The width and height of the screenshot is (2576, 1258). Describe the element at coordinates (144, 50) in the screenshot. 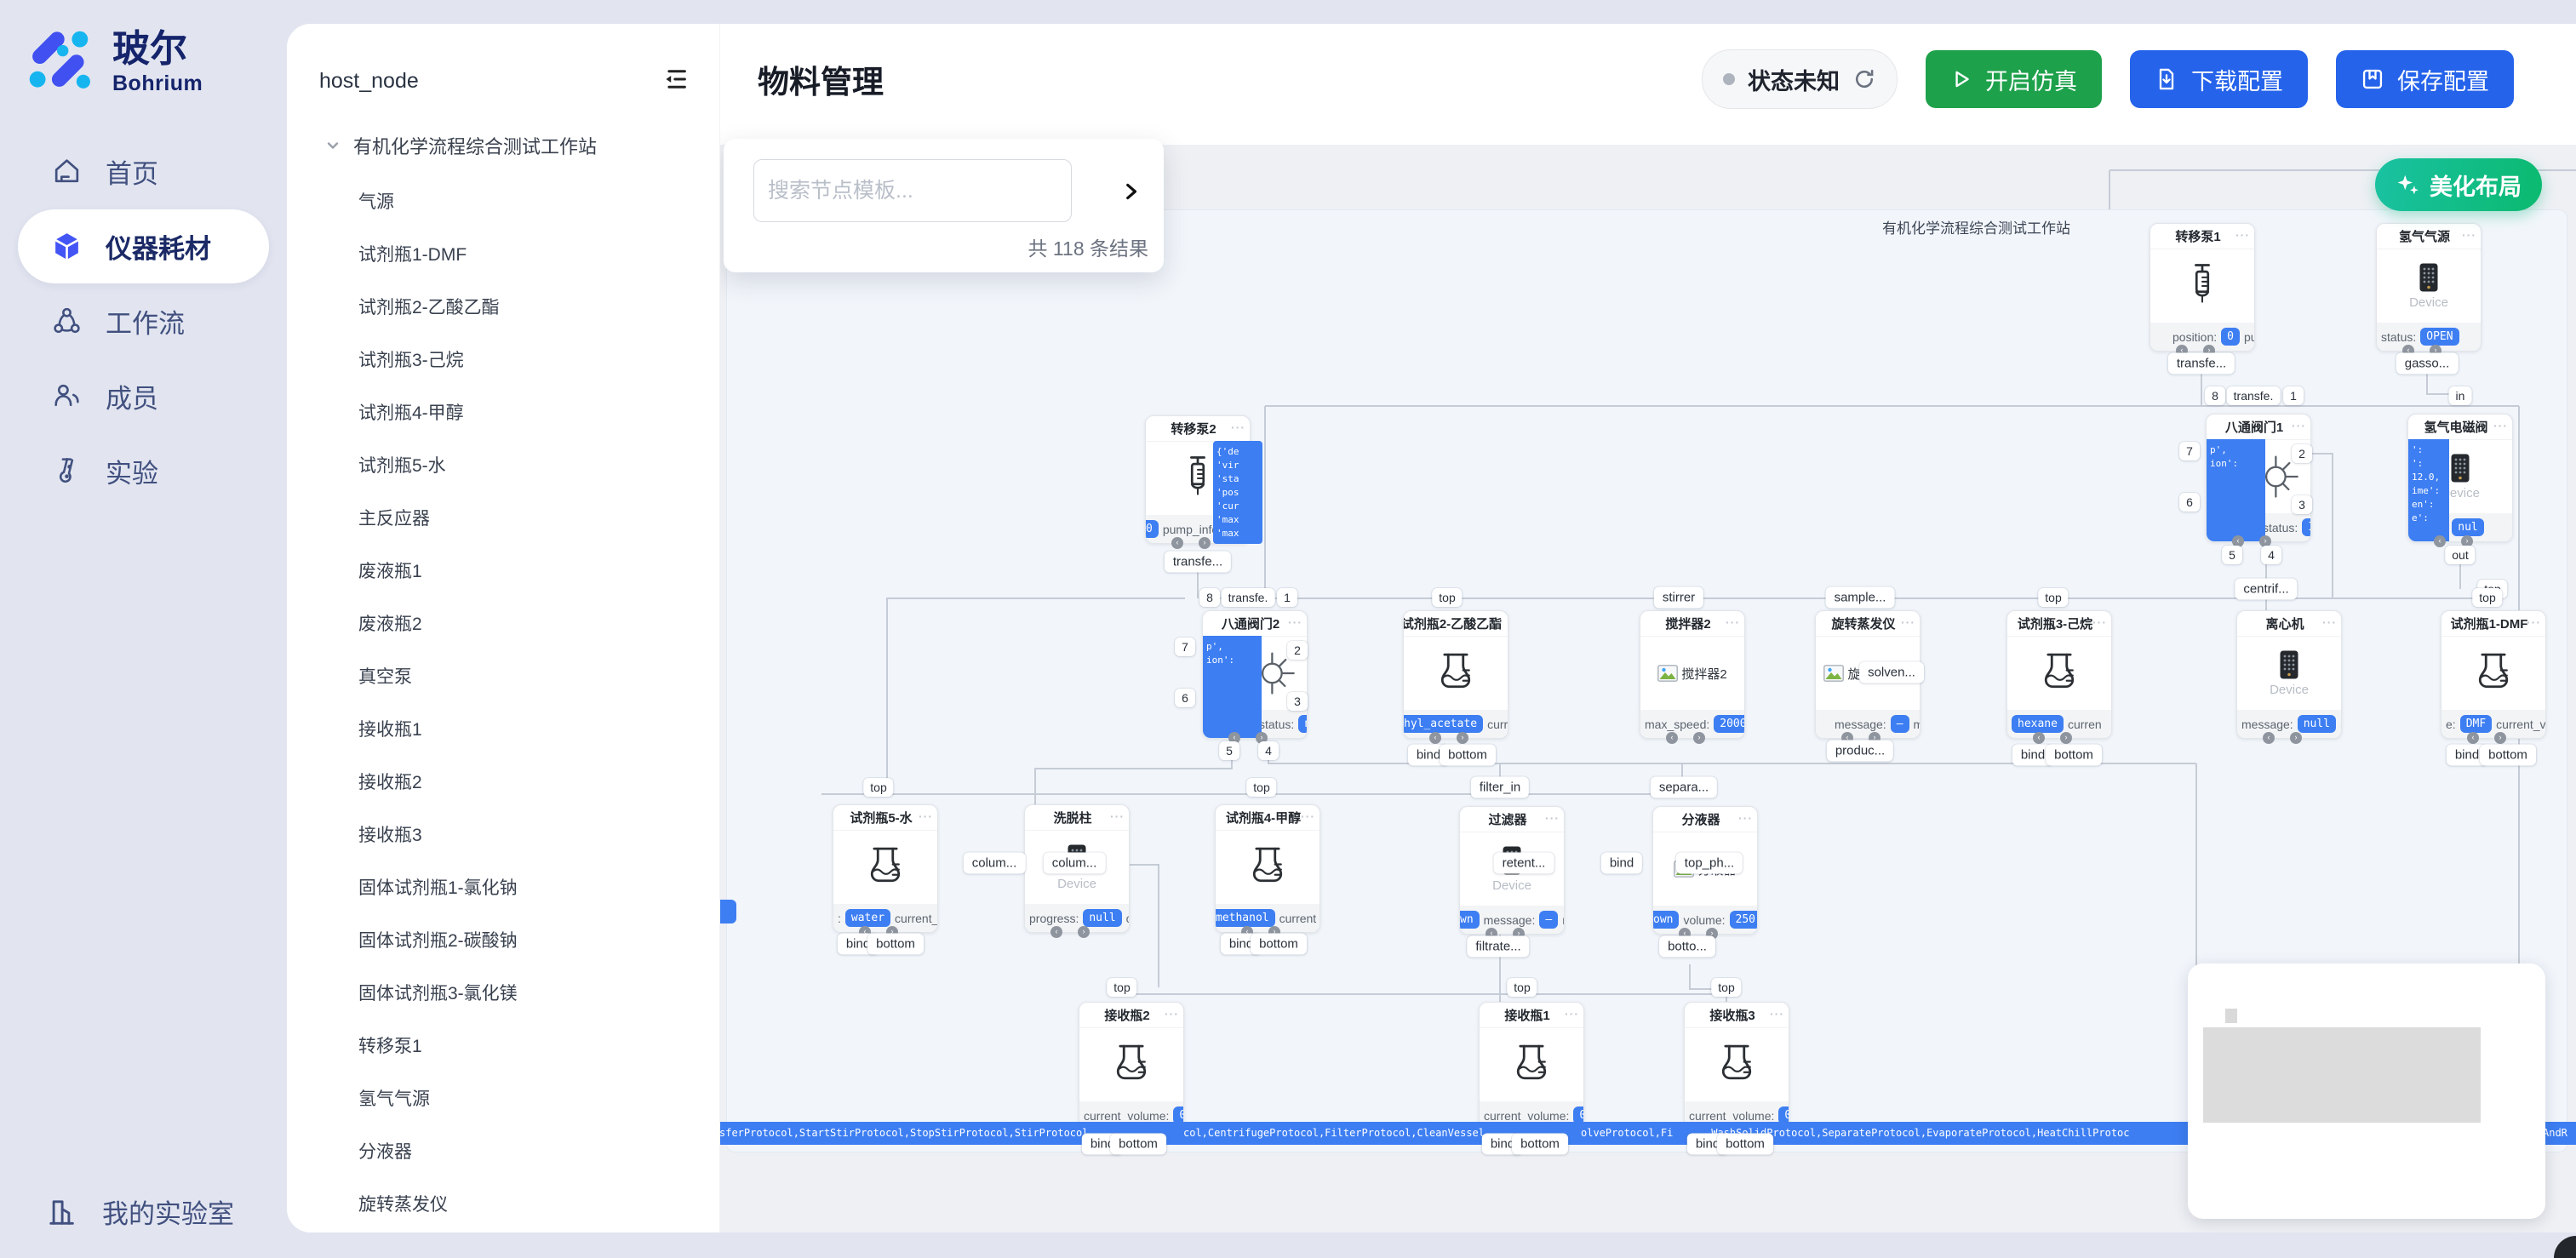

I see `brand-logo: 玻尔 Bohrium` at that location.